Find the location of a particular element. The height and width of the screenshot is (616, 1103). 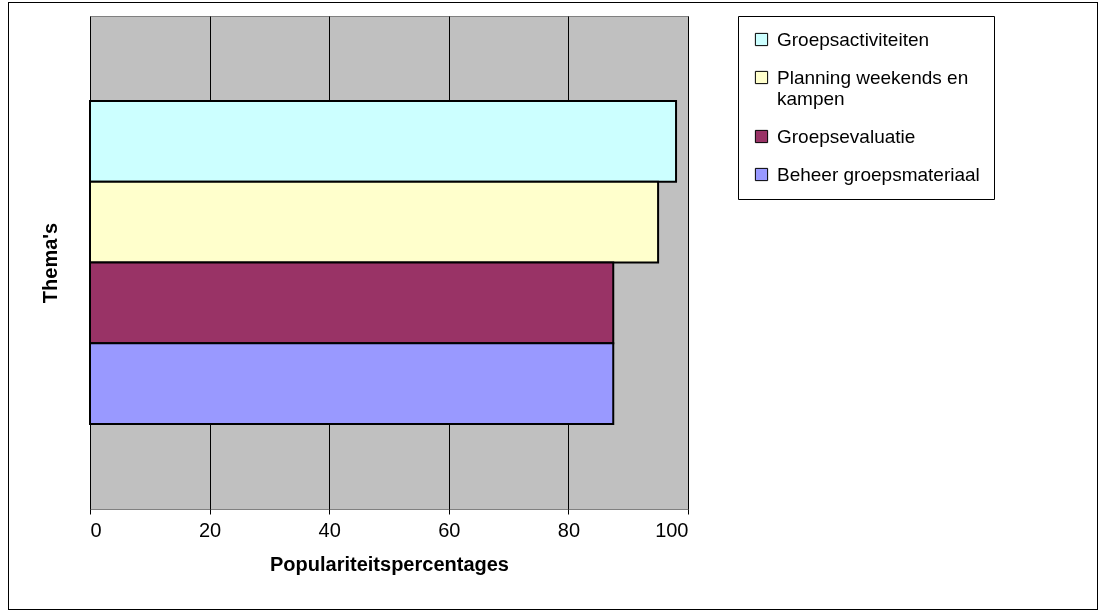

x-tick-label: 80 is located at coordinates (569, 529).